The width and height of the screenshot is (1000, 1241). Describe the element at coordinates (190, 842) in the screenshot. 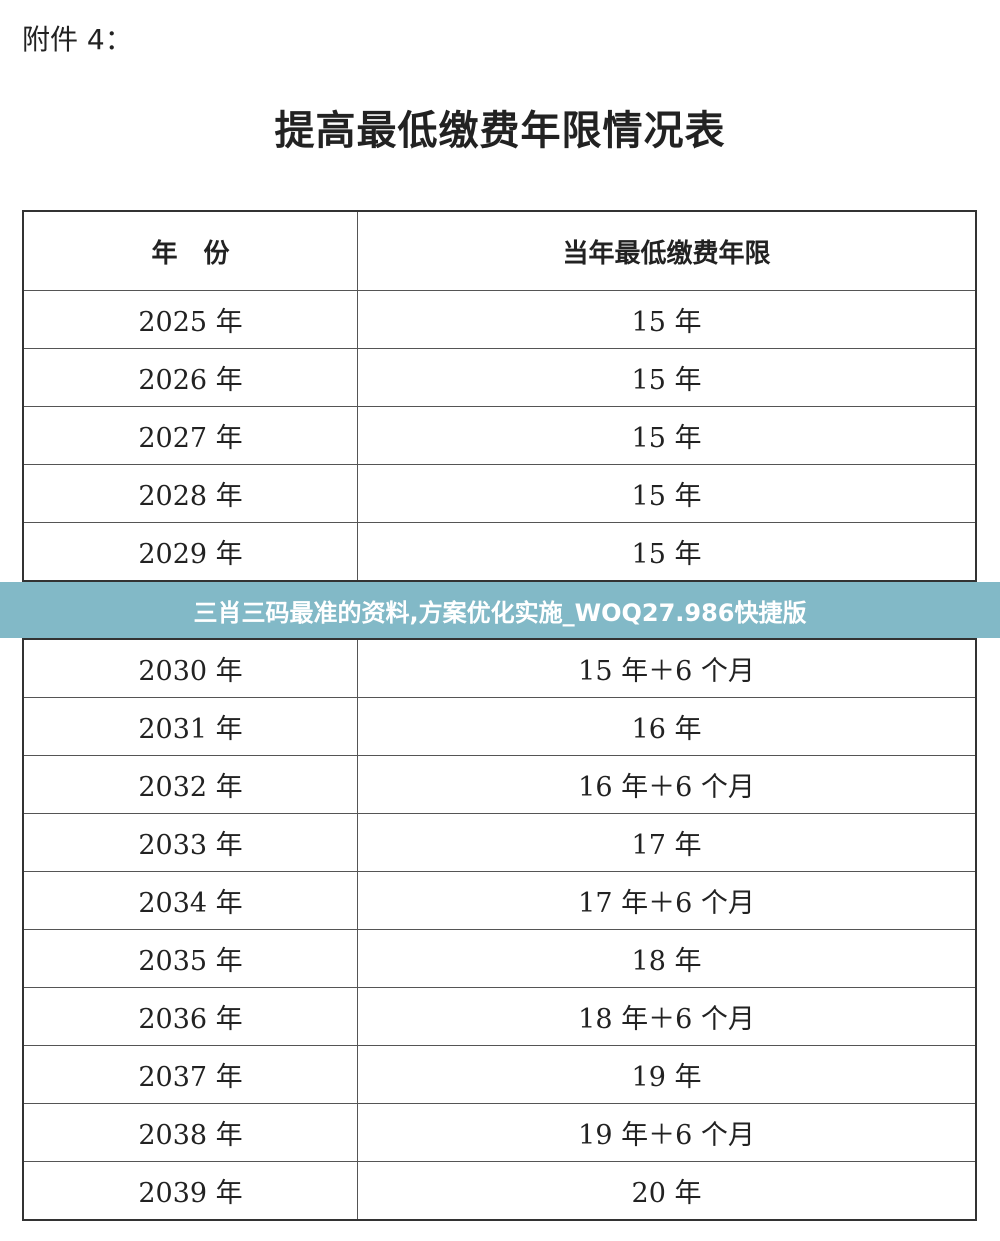

I see `year-cell: 2033 年` at that location.